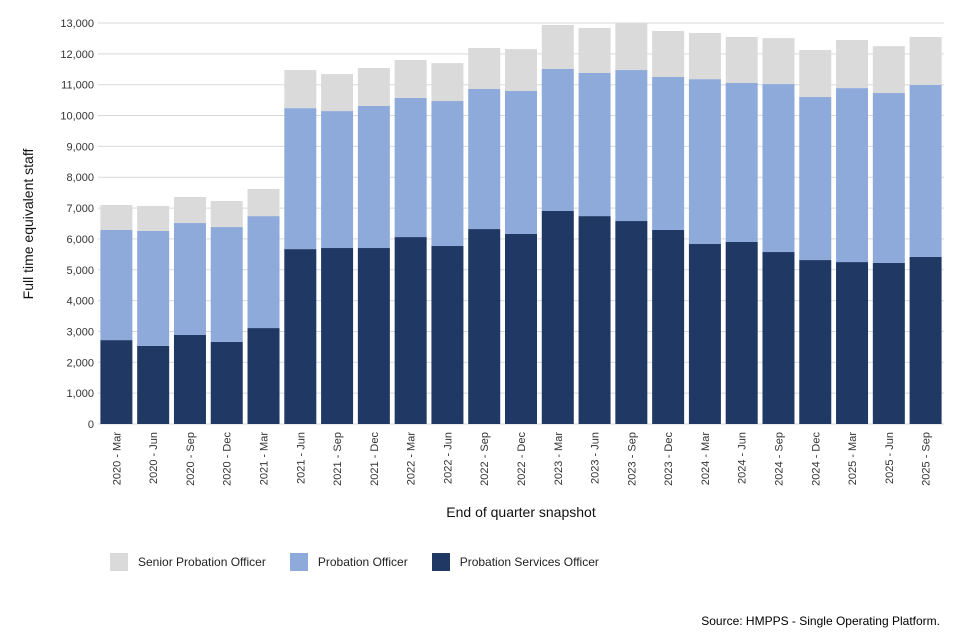 This screenshot has height=640, width=960. What do you see at coordinates (80, 394) in the screenshot?
I see `y-tick-label: 1,000` at bounding box center [80, 394].